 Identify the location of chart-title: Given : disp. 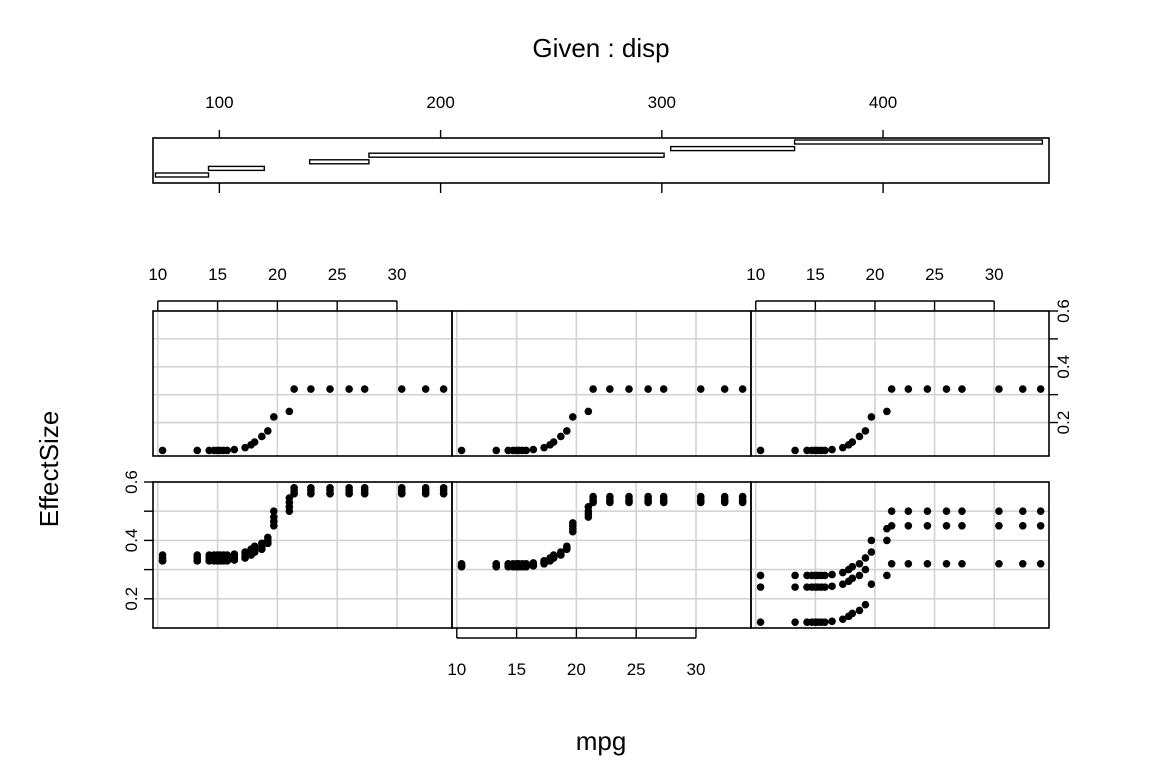
(600, 48).